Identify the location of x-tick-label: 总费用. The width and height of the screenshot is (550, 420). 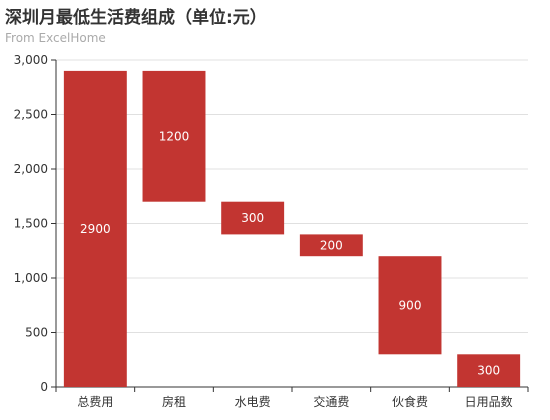
(95, 402).